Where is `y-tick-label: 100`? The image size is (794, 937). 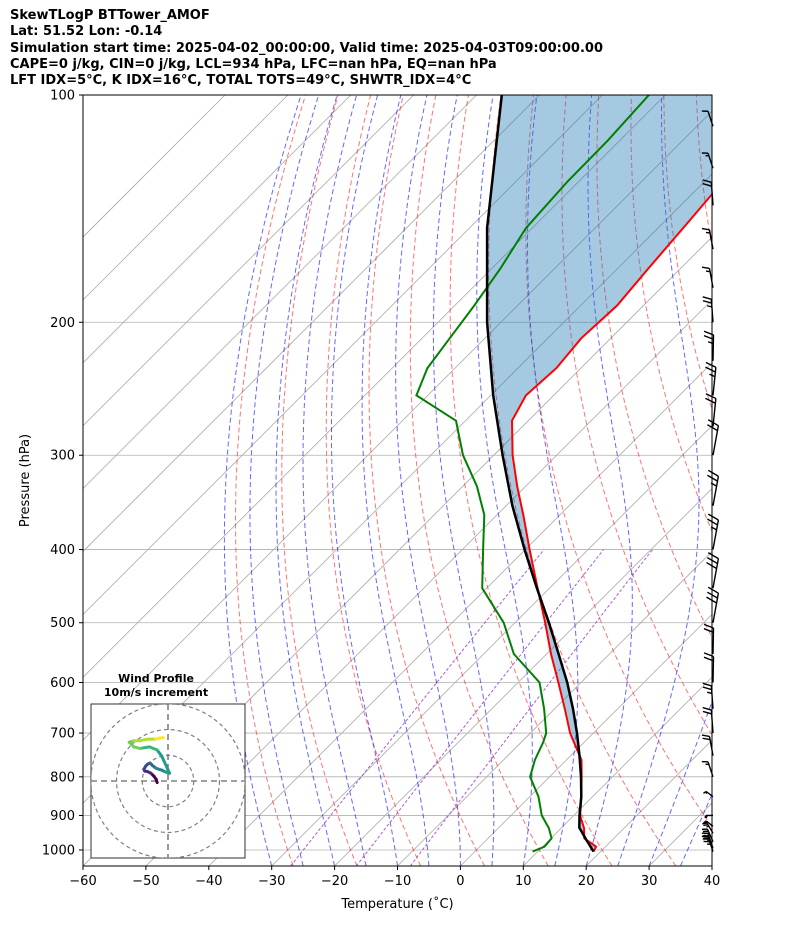
y-tick-label: 100 is located at coordinates (62, 96).